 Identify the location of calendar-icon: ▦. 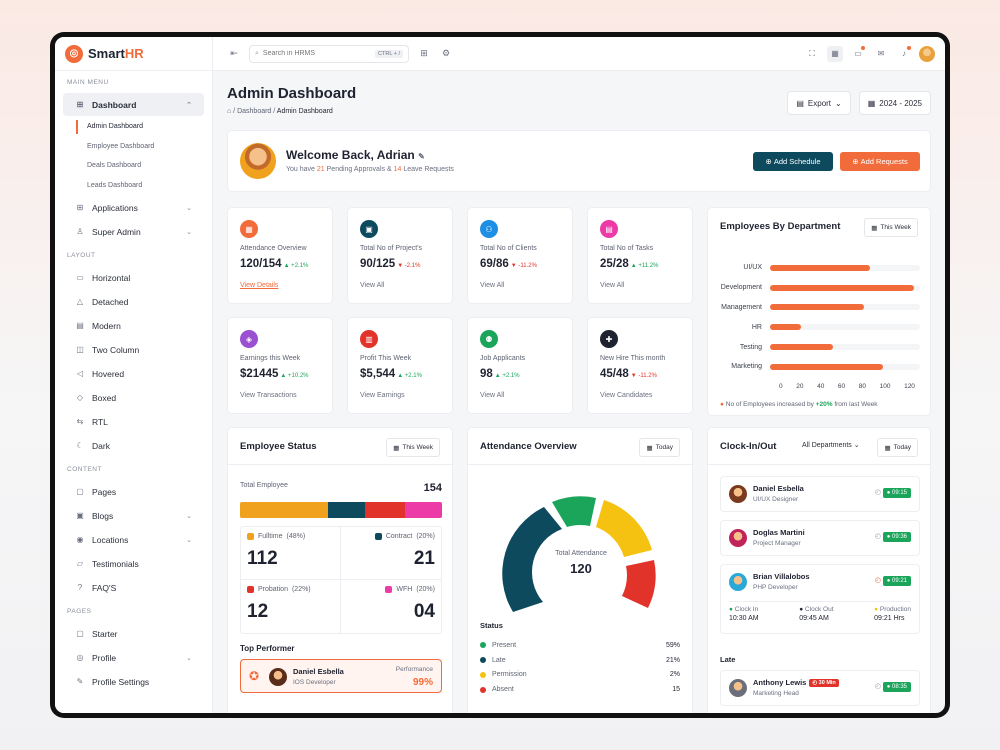
(249, 229).